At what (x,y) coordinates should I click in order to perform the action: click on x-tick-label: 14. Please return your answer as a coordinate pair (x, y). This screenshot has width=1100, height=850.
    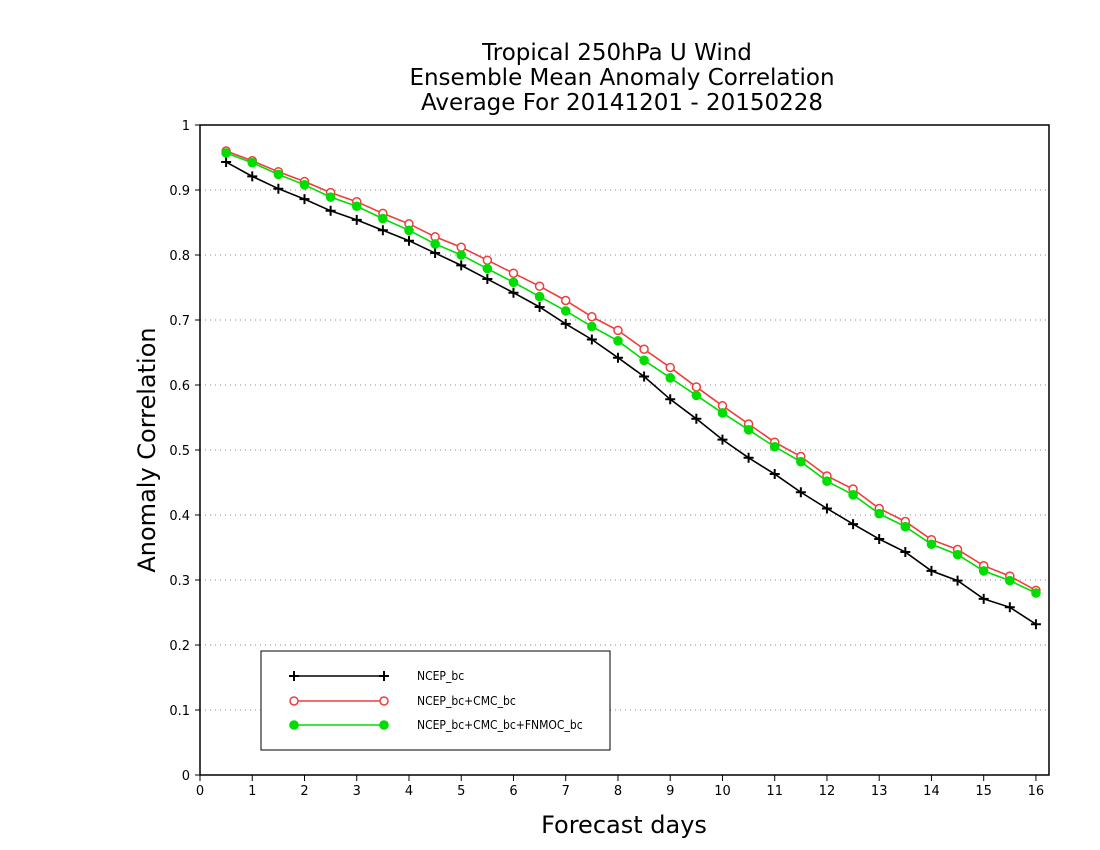
    Looking at the image, I should click on (931, 791).